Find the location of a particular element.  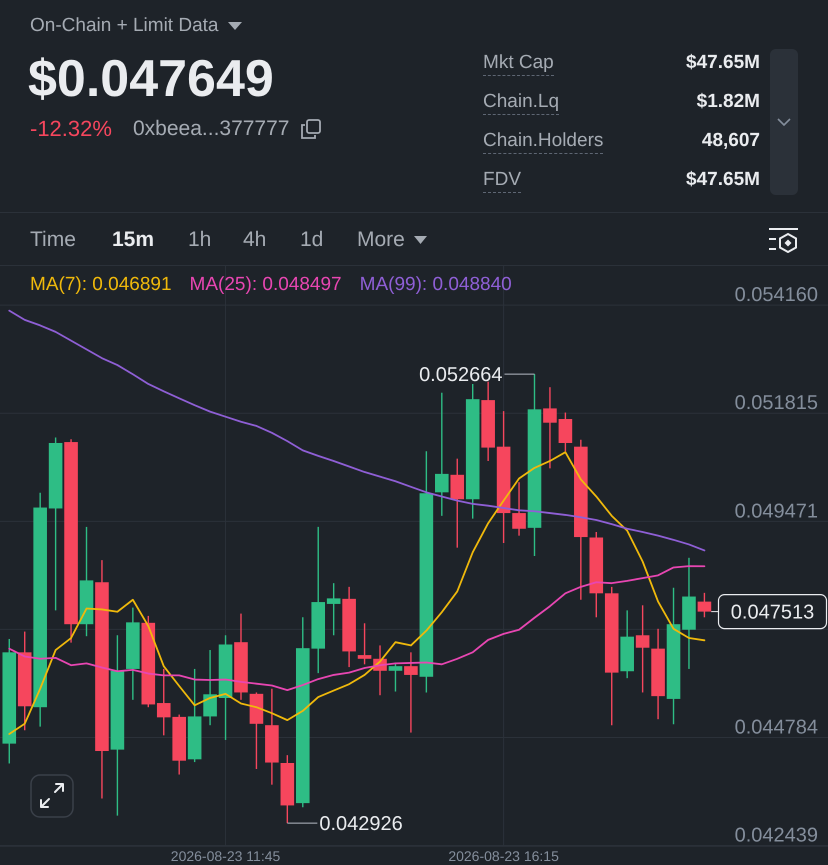

text: More is located at coordinates (381, 239).